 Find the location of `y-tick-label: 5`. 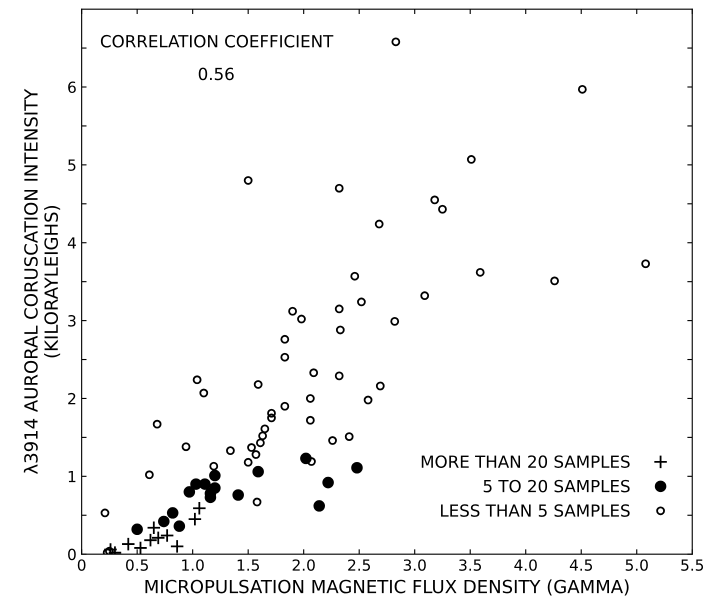

y-tick-label: 5 is located at coordinates (72, 165).